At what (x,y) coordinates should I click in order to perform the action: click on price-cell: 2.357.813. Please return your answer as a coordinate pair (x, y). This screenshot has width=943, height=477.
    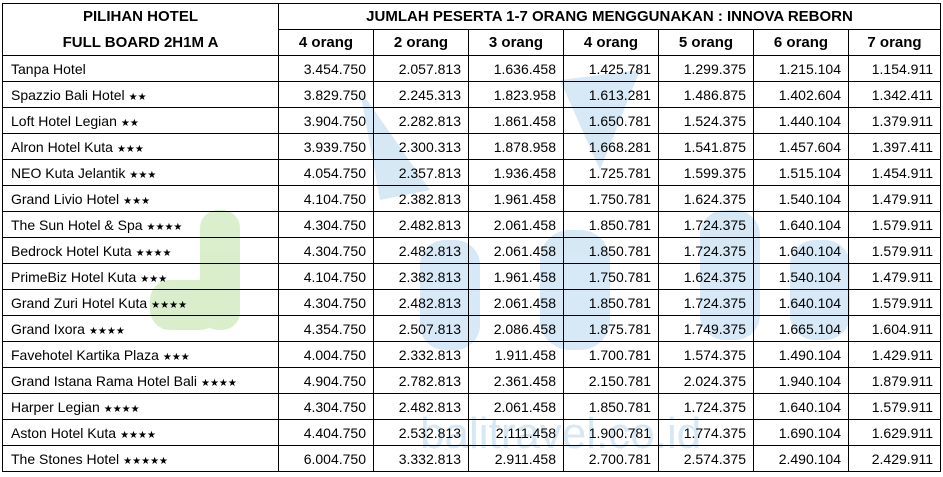
    Looking at the image, I should click on (421, 172).